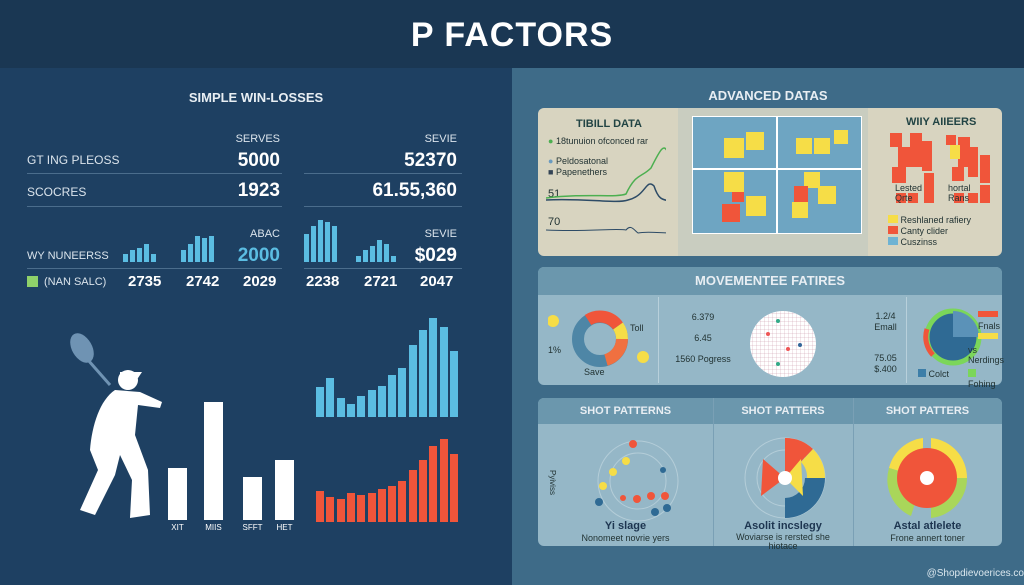 This screenshot has height=585, width=1024. Describe the element at coordinates (982, 384) in the screenshot. I see `legend-label: Fohing` at that location.